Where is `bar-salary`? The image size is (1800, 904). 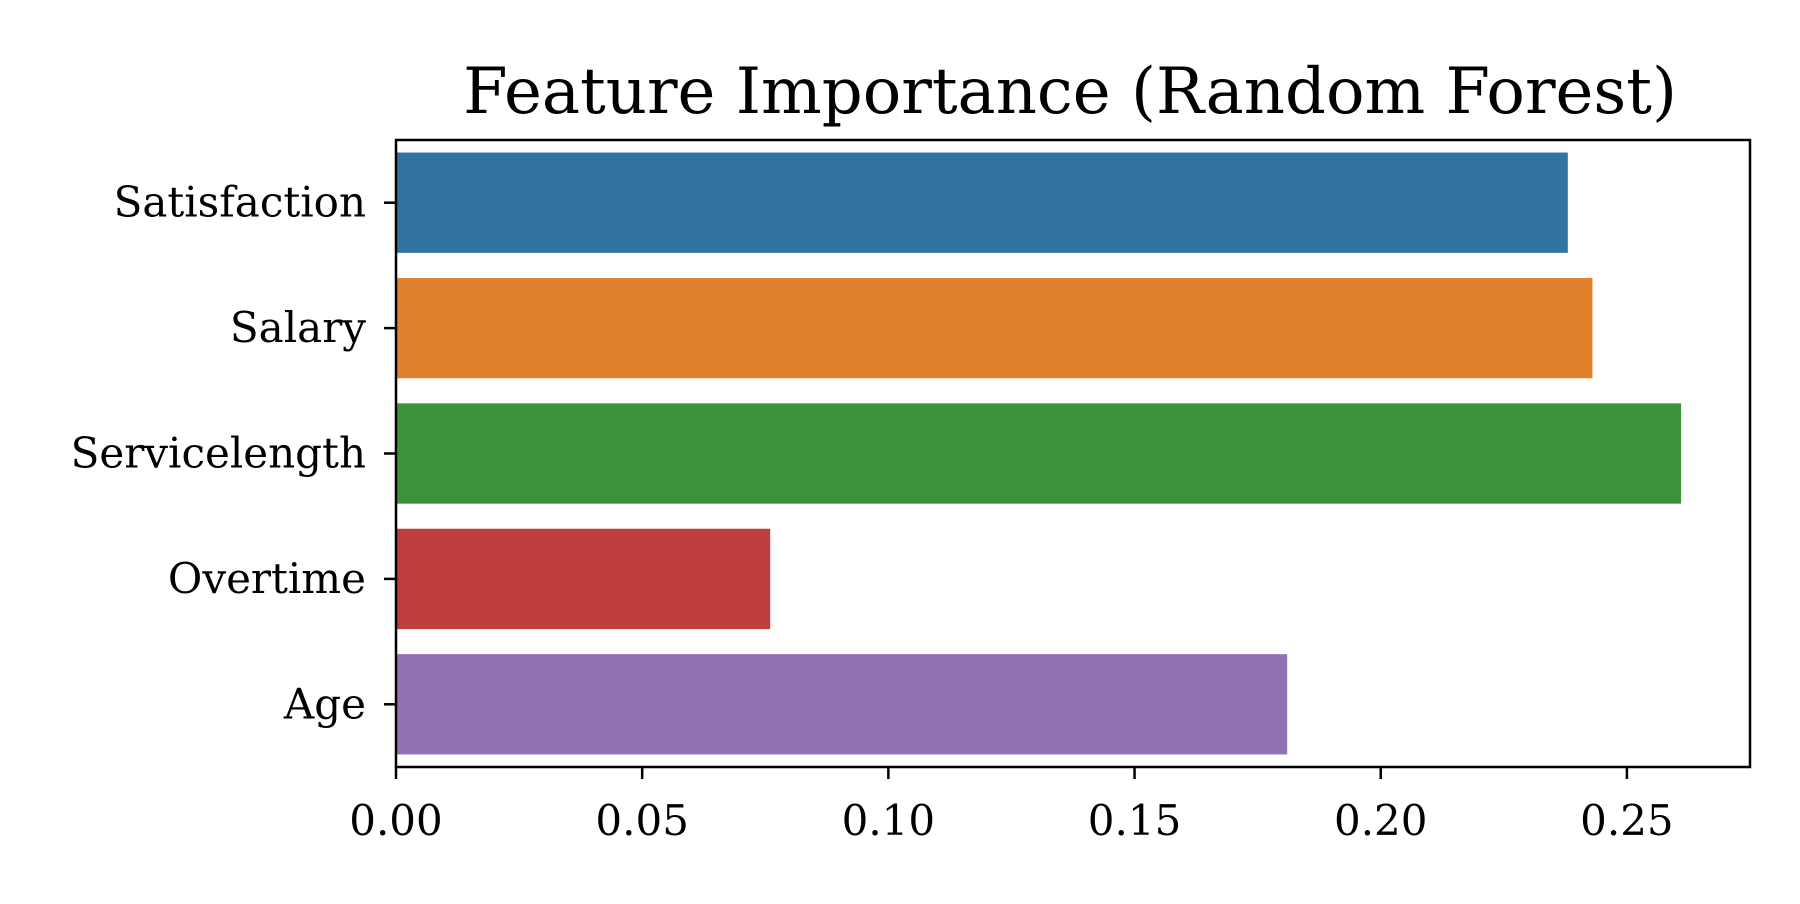 bar-salary is located at coordinates (994, 328).